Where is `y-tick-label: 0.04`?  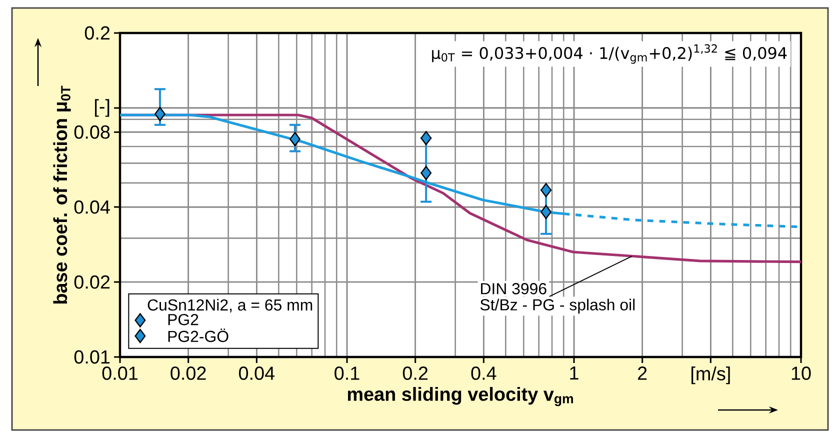
y-tick-label: 0.04 is located at coordinates (92, 207).